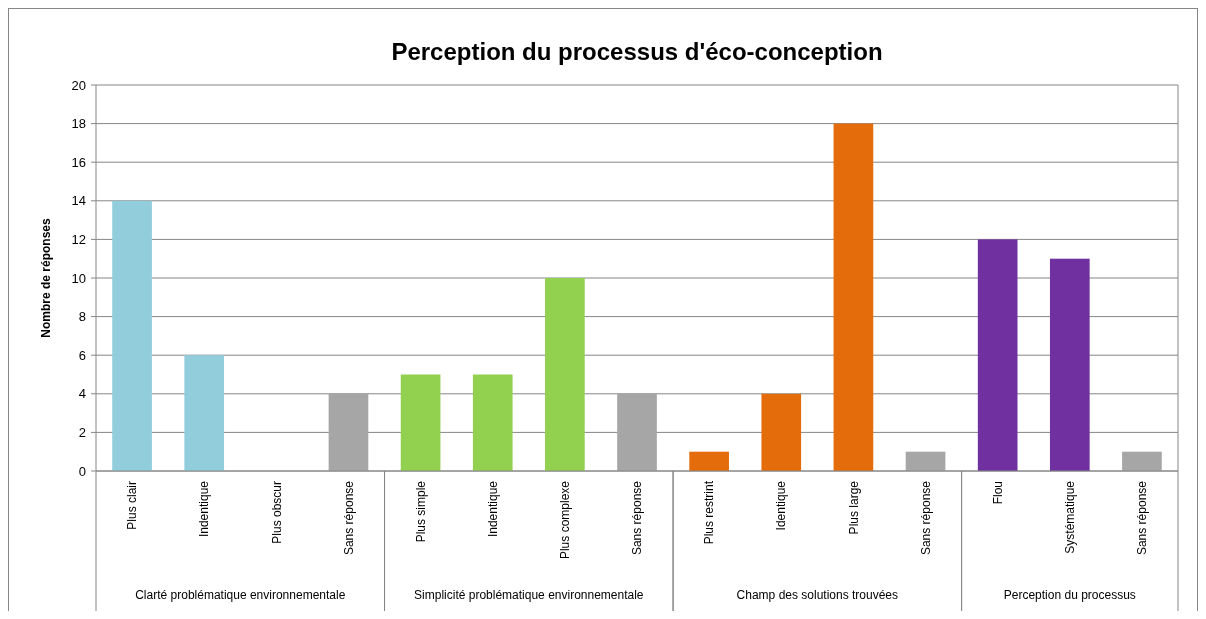 This screenshot has width=1206, height=619. I want to click on y-tick-label: 12, so click(78, 239).